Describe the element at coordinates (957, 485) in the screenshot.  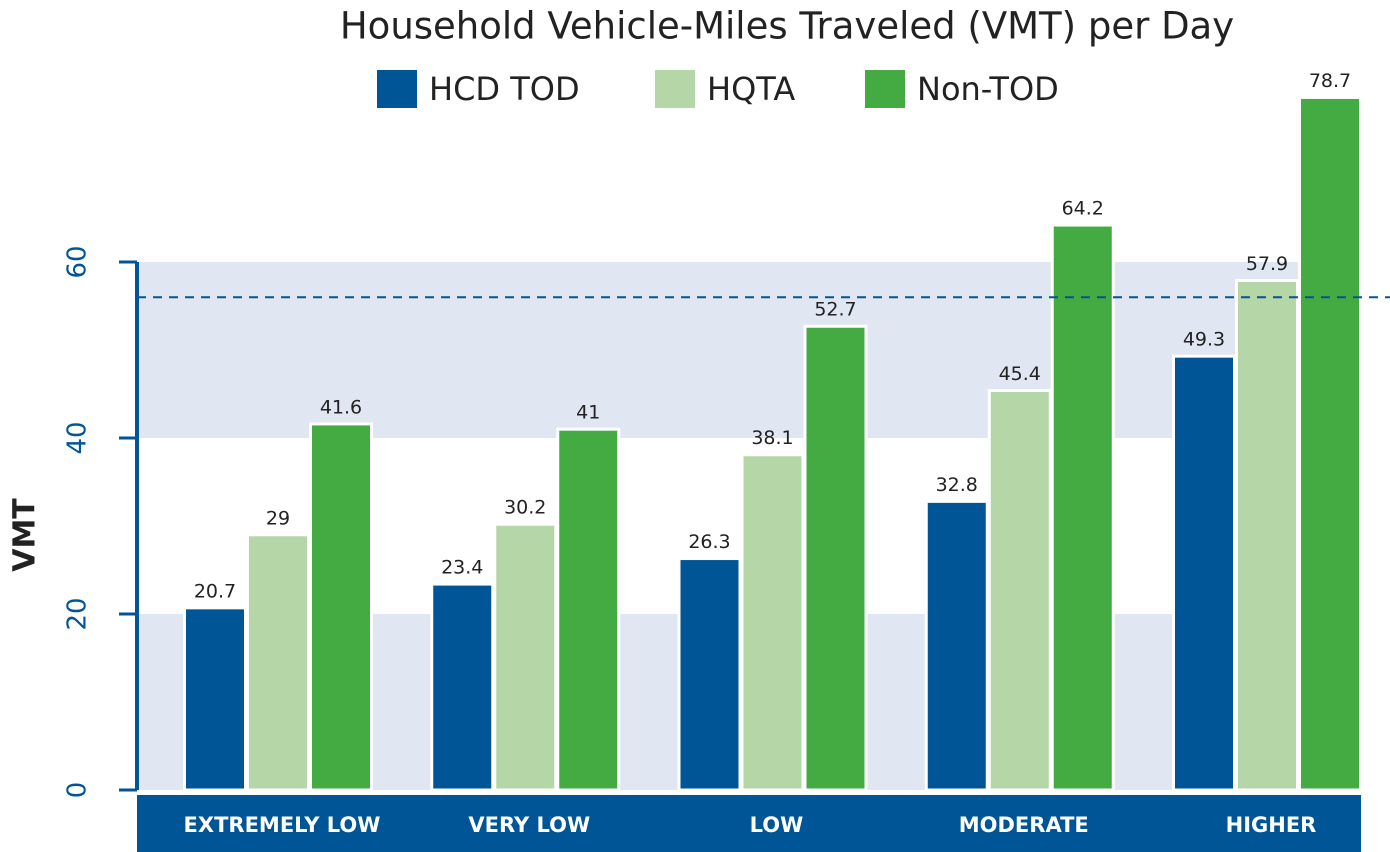
I see `value-label: 32.8` at that location.